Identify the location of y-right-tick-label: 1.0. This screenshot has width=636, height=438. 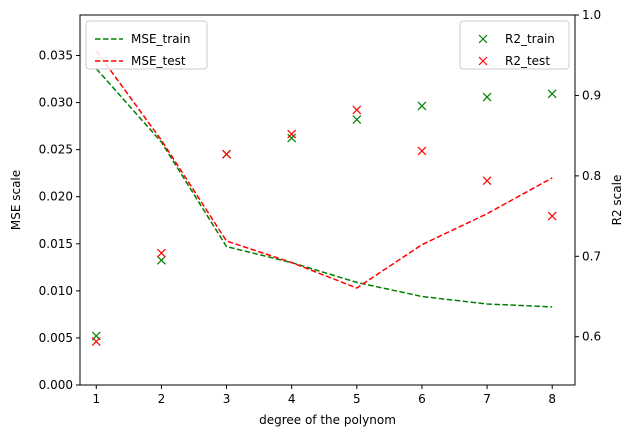
(591, 15).